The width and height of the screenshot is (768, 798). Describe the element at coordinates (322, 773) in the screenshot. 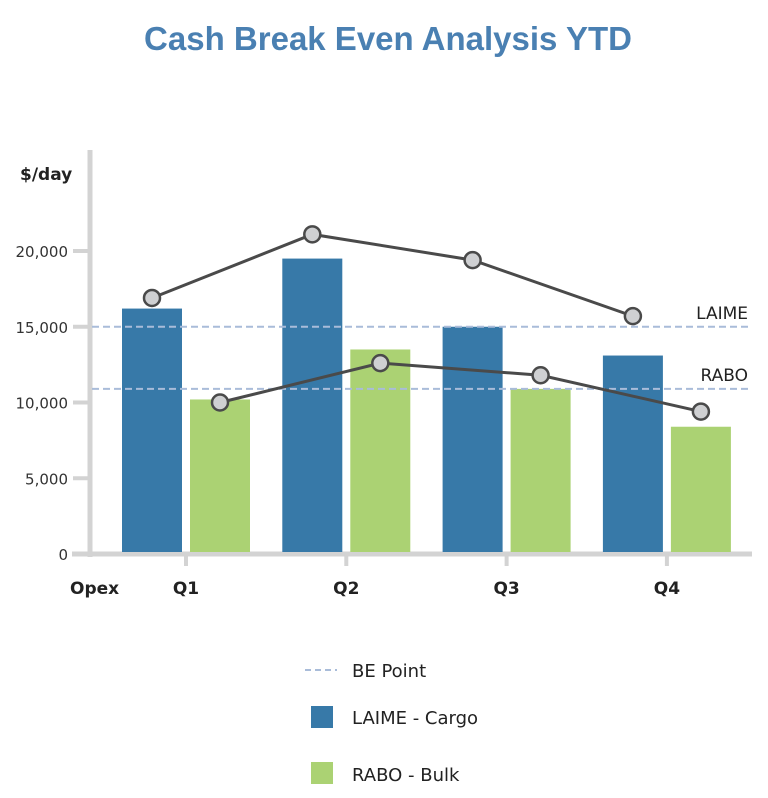

I see `legend-rabo-swatch` at that location.